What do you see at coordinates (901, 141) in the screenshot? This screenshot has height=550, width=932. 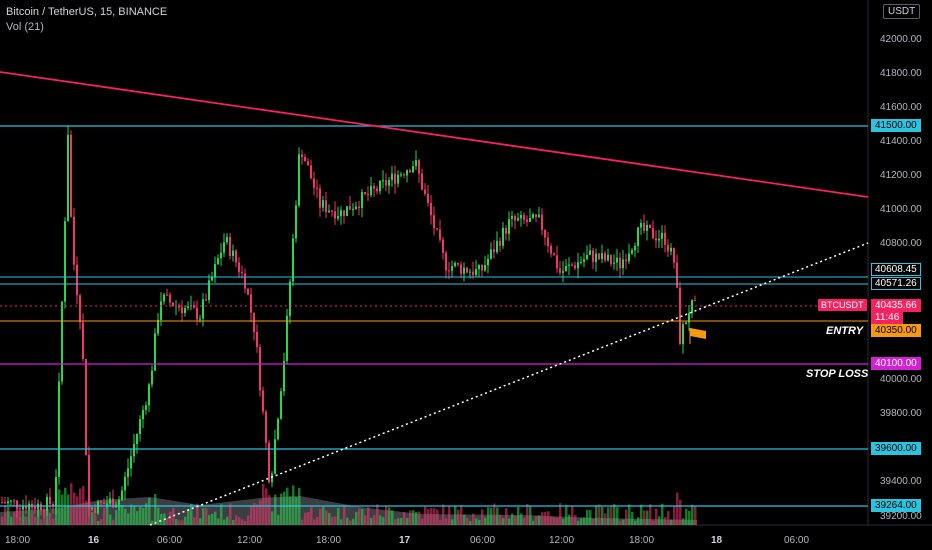 I see `y-tick: 41400.00` at bounding box center [901, 141].